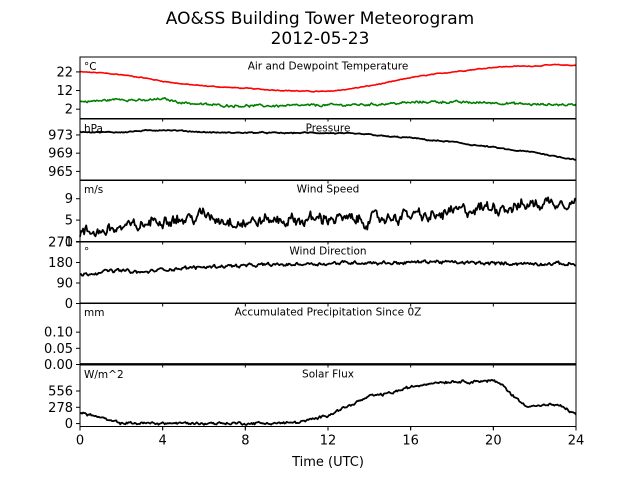  Describe the element at coordinates (58, 365) in the screenshot. I see `y-tick-label-4-0: 0.00` at that location.